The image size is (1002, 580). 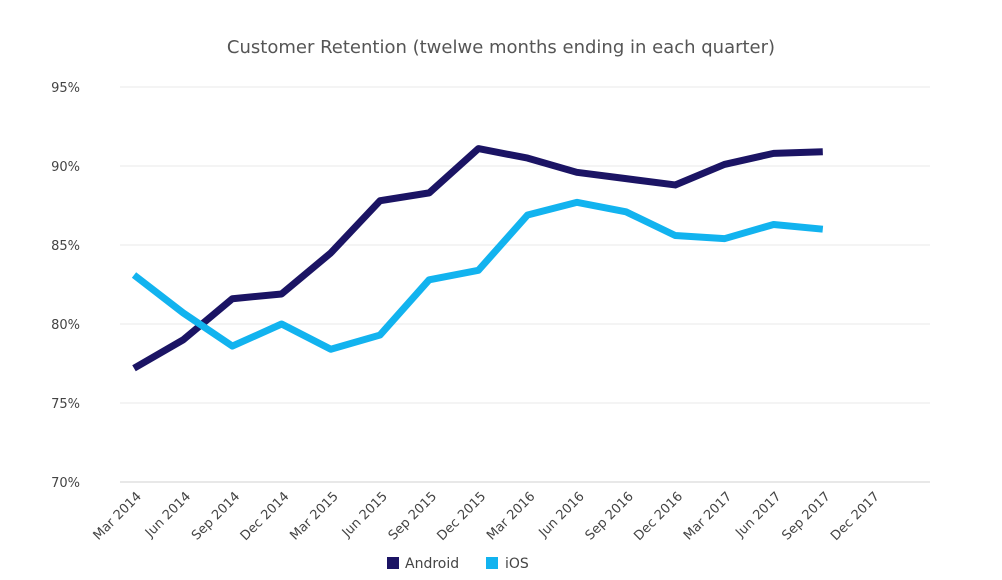 What do you see at coordinates (658, 516) in the screenshot?
I see `x-tick-label: Dec 2016` at bounding box center [658, 516].